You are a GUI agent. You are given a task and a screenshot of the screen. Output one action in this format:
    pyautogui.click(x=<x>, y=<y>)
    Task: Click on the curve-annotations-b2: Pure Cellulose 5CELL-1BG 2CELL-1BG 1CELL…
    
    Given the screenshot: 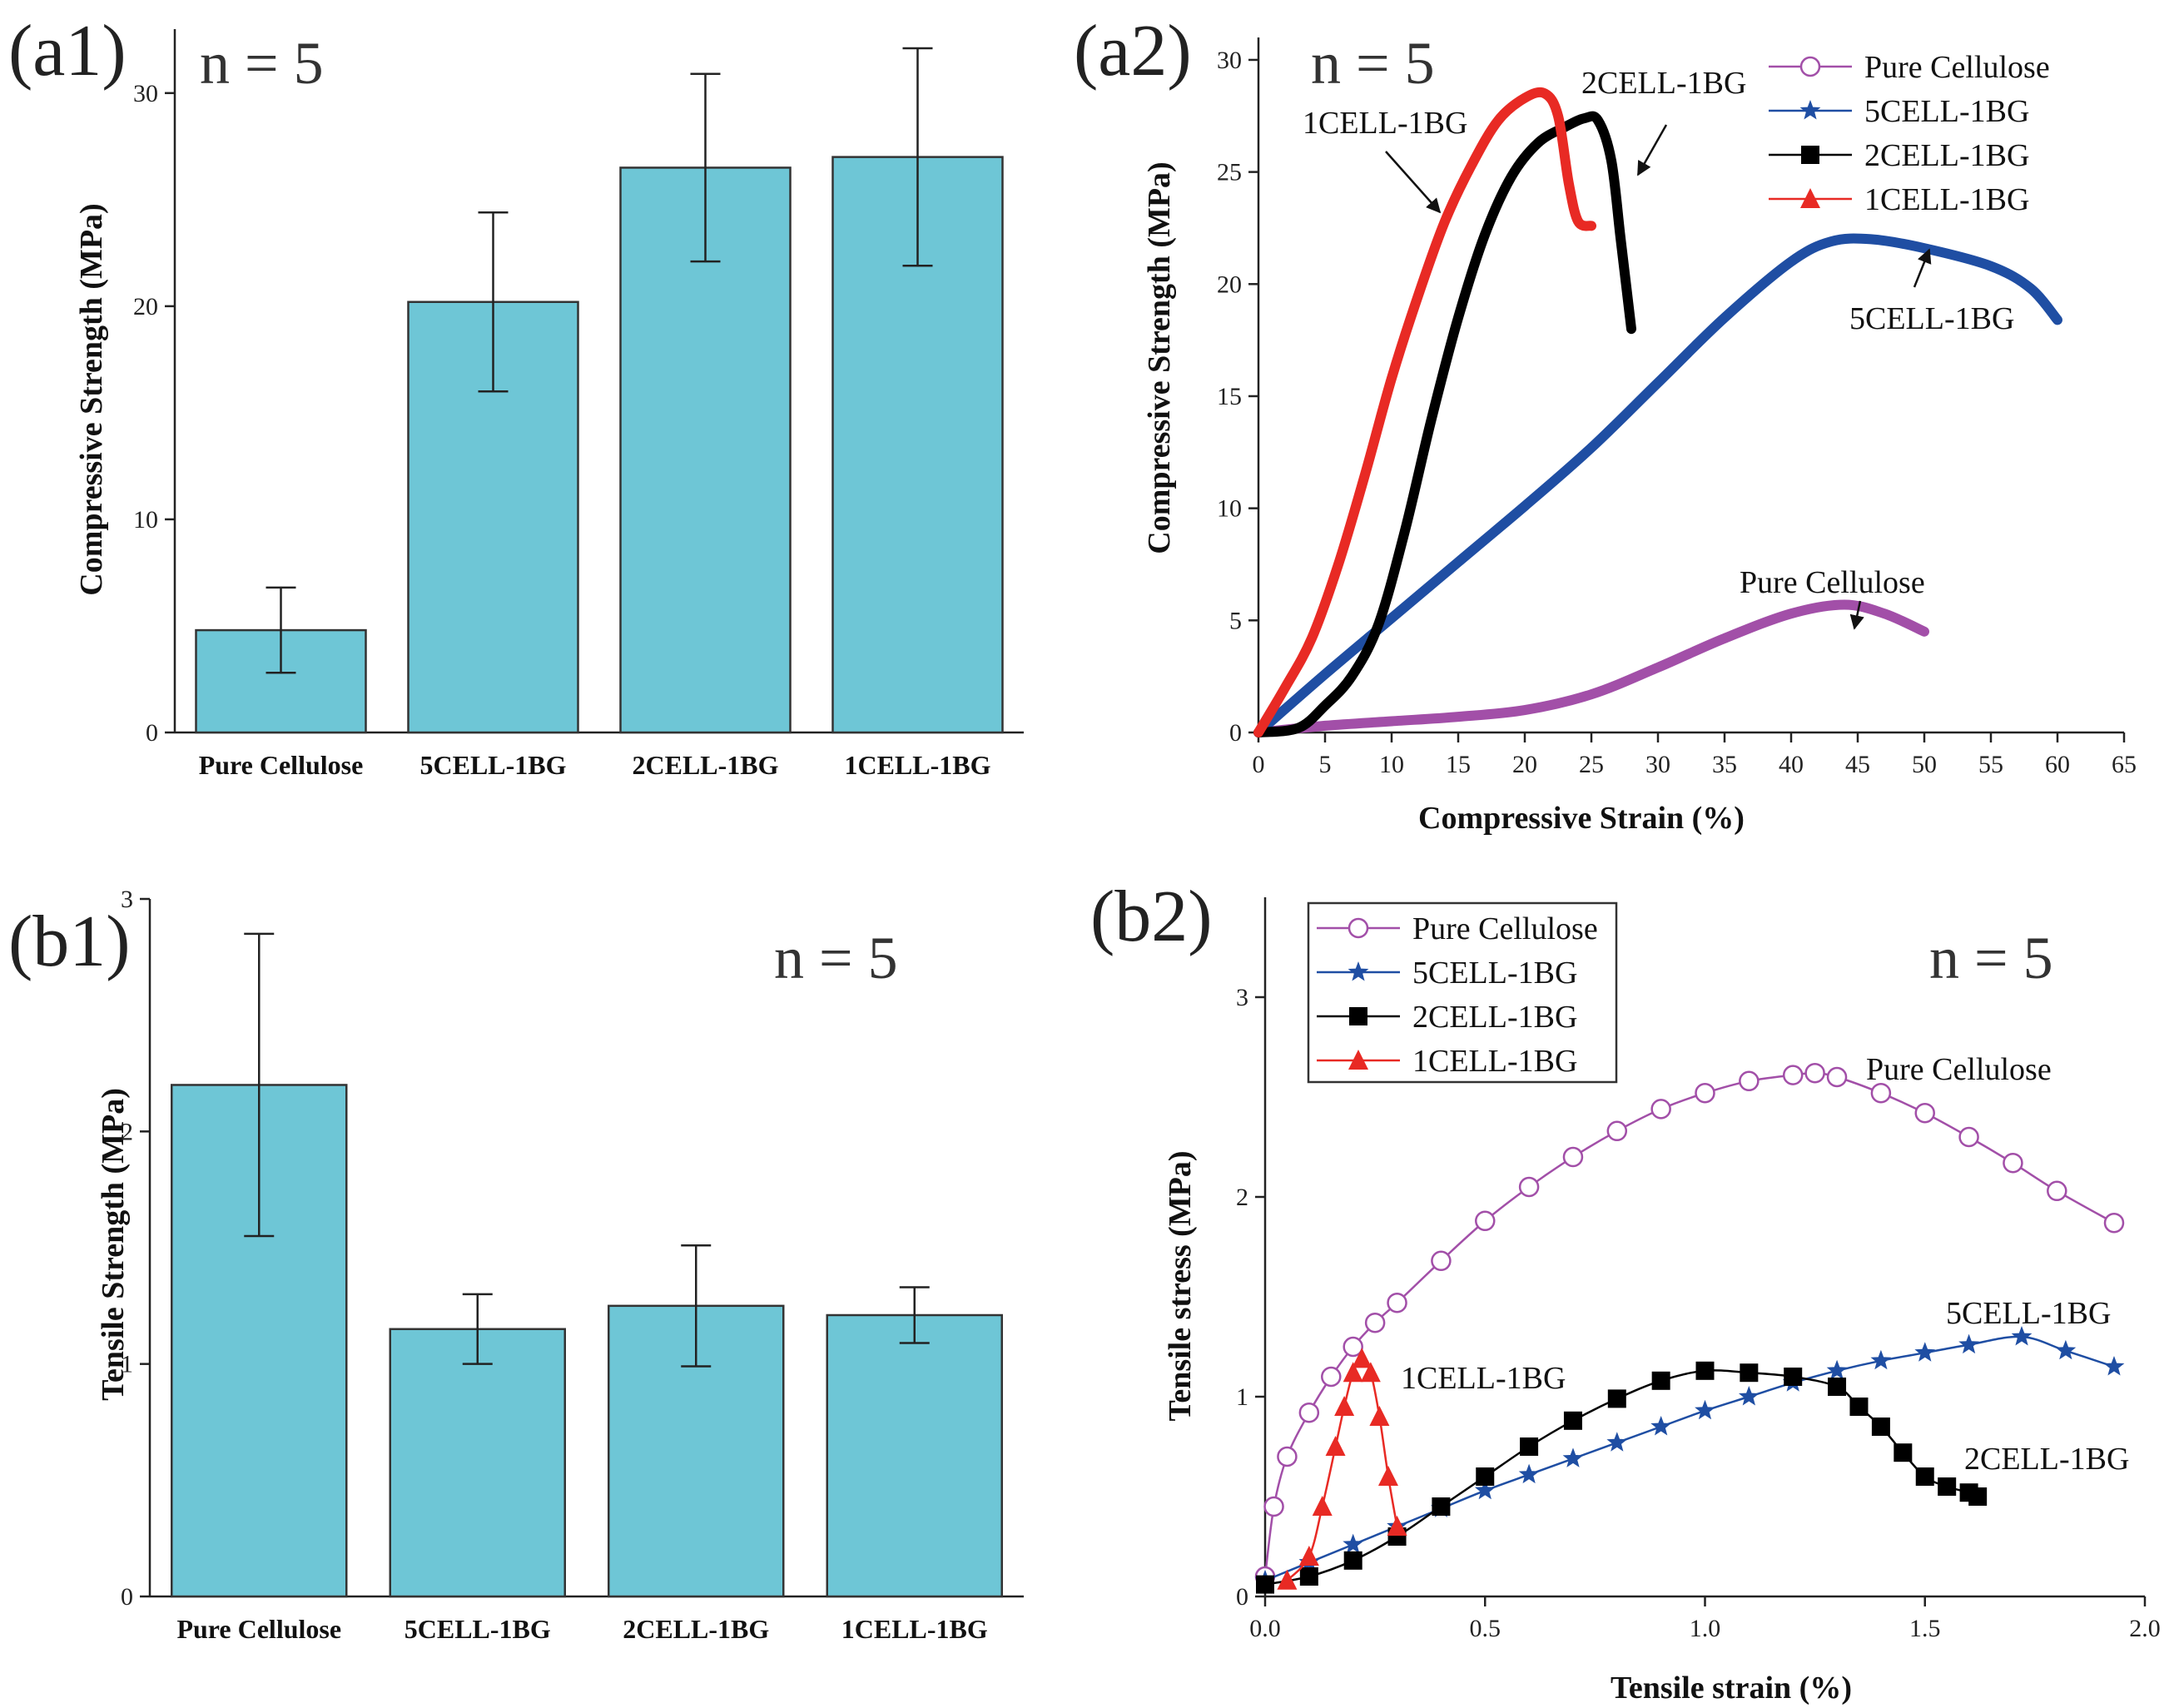 What is the action you would take?
    pyautogui.click(x=1765, y=1264)
    